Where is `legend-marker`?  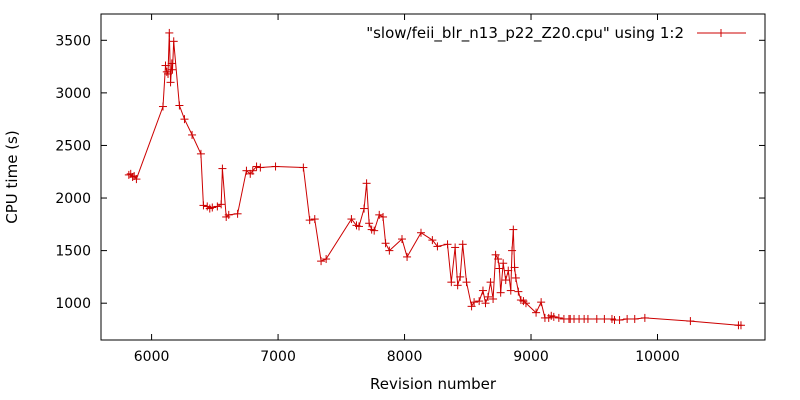
legend-marker is located at coordinates (721, 33).